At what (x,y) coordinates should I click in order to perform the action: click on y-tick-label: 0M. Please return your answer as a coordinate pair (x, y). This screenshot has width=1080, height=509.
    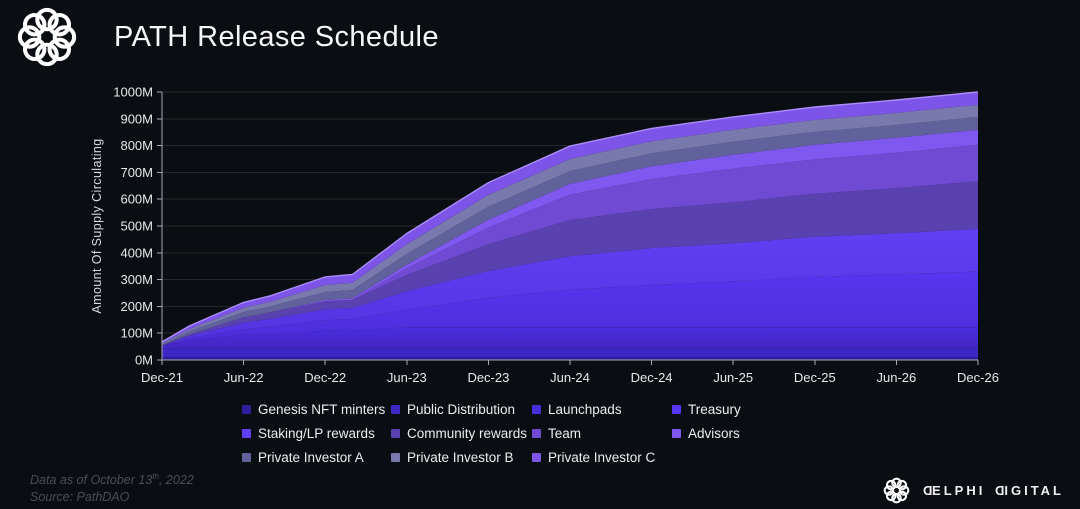
    Looking at the image, I should click on (144, 360).